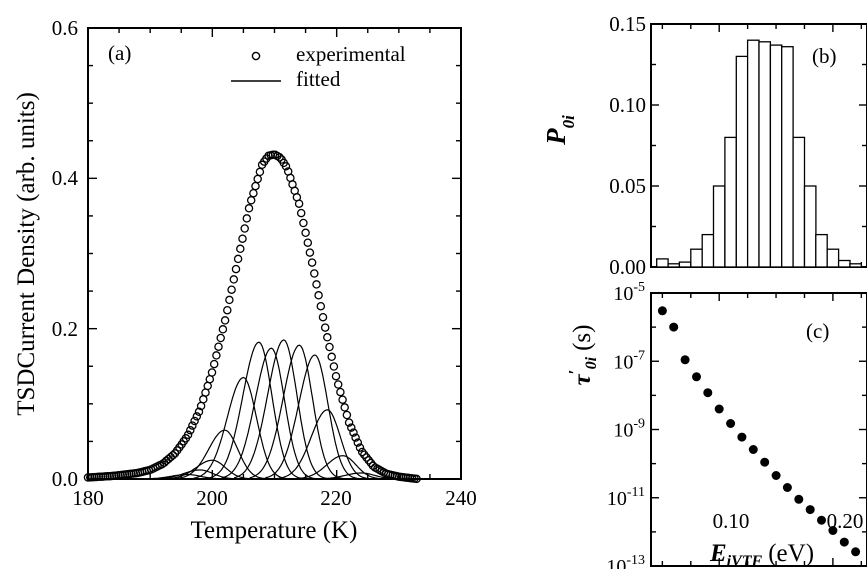 The width and height of the screenshot is (867, 569). I want to click on panel-a-xtick-label: 220, so click(336, 498).